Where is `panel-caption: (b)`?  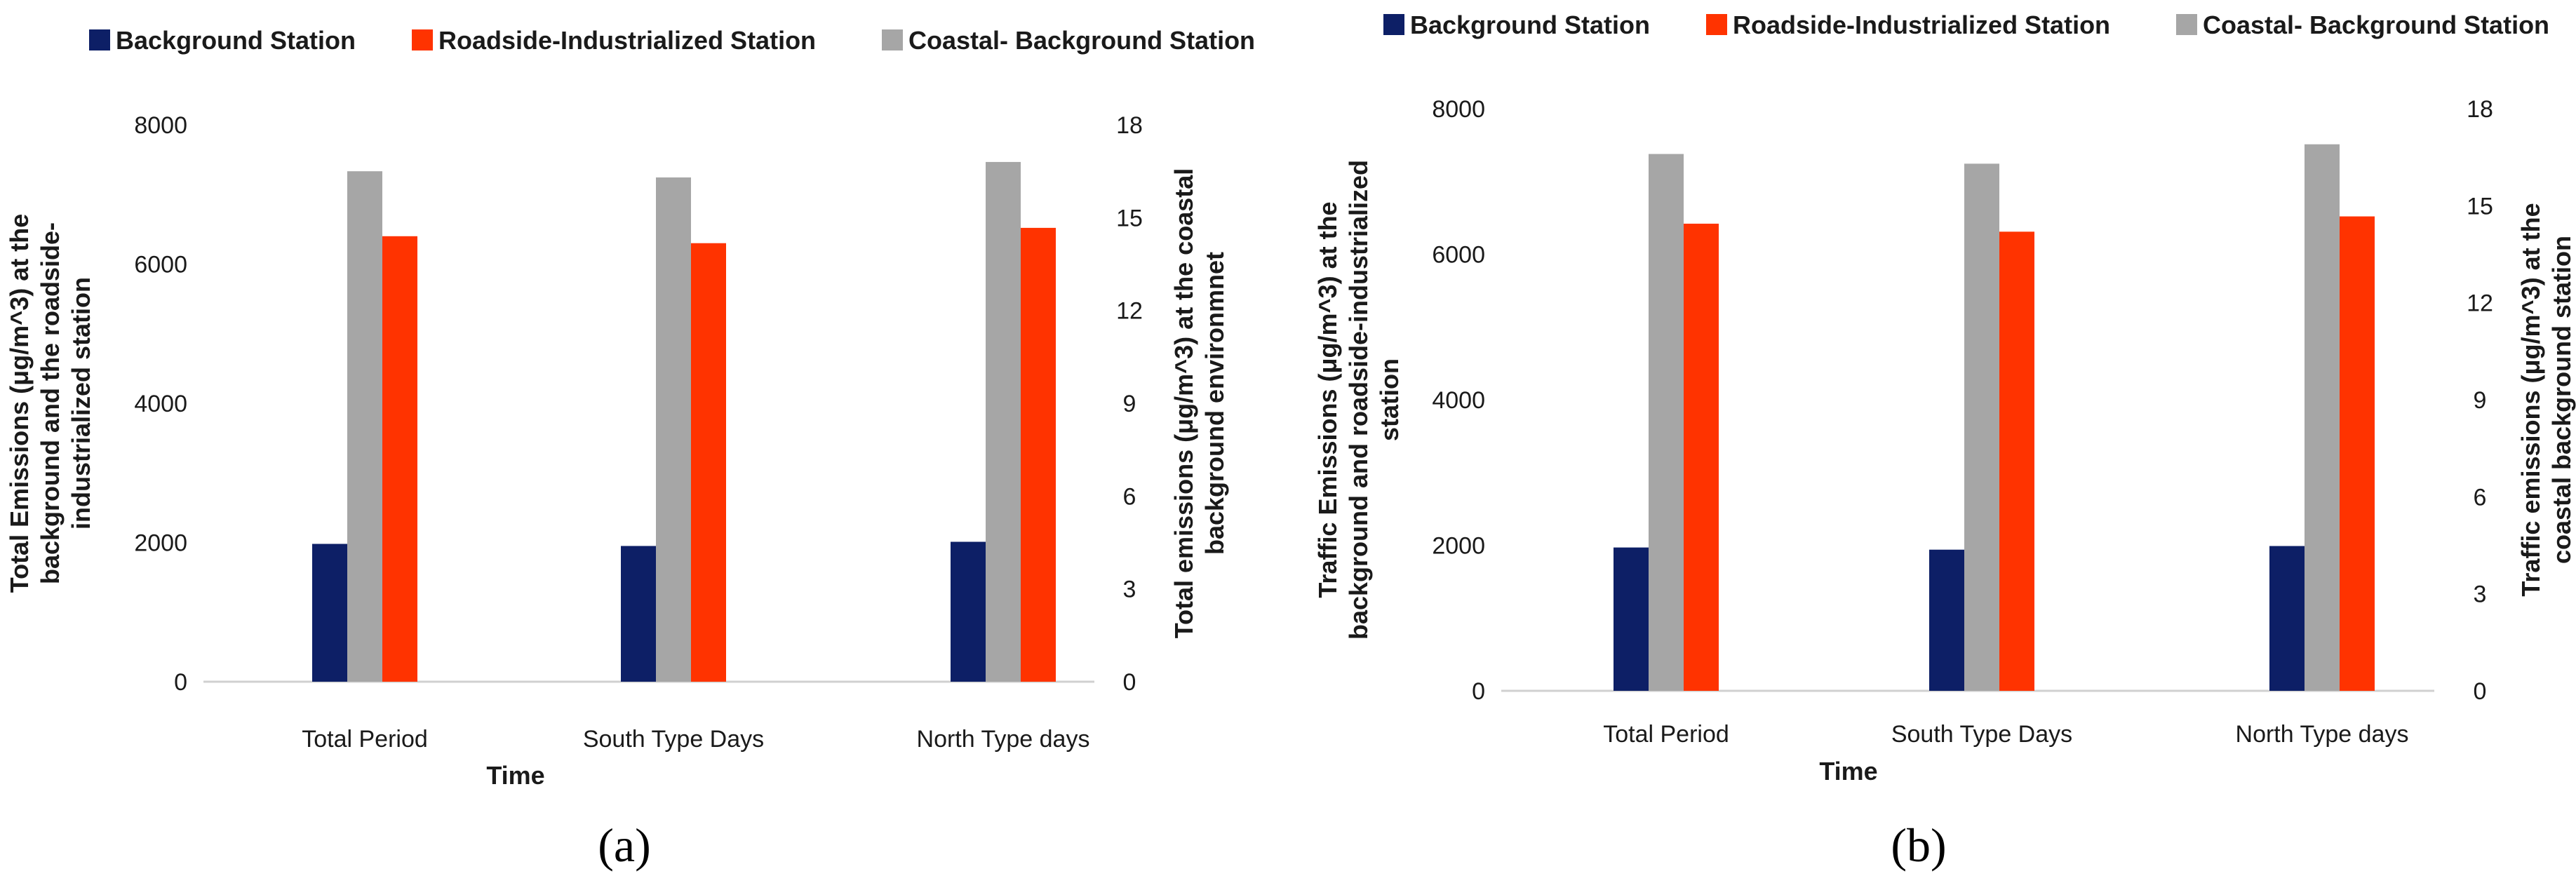
panel-caption: (b) is located at coordinates (1918, 845).